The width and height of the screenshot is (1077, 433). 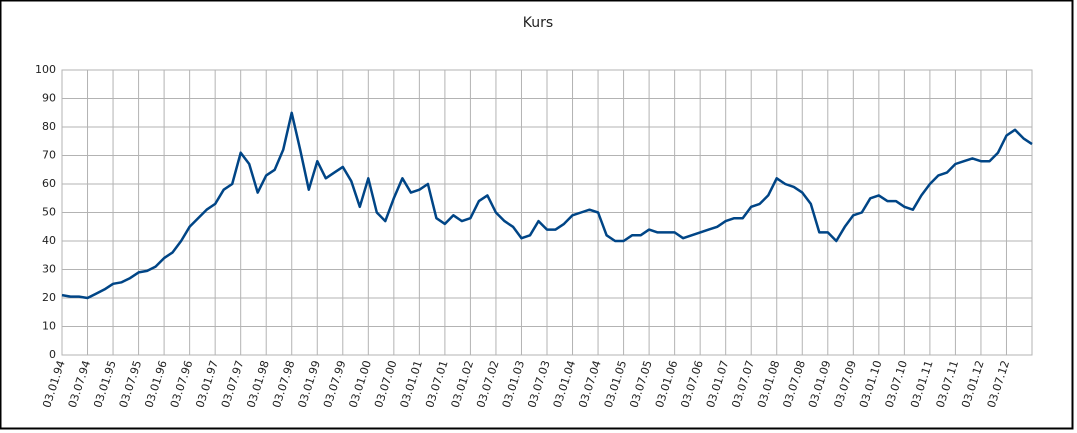 What do you see at coordinates (49, 183) in the screenshot?
I see `y-tick-label: 60` at bounding box center [49, 183].